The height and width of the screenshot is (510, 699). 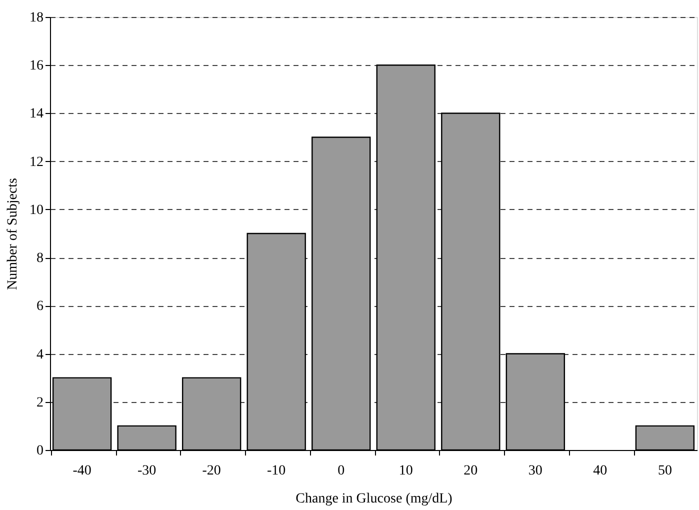 What do you see at coordinates (600, 471) in the screenshot?
I see `x-tick-label: 40` at bounding box center [600, 471].